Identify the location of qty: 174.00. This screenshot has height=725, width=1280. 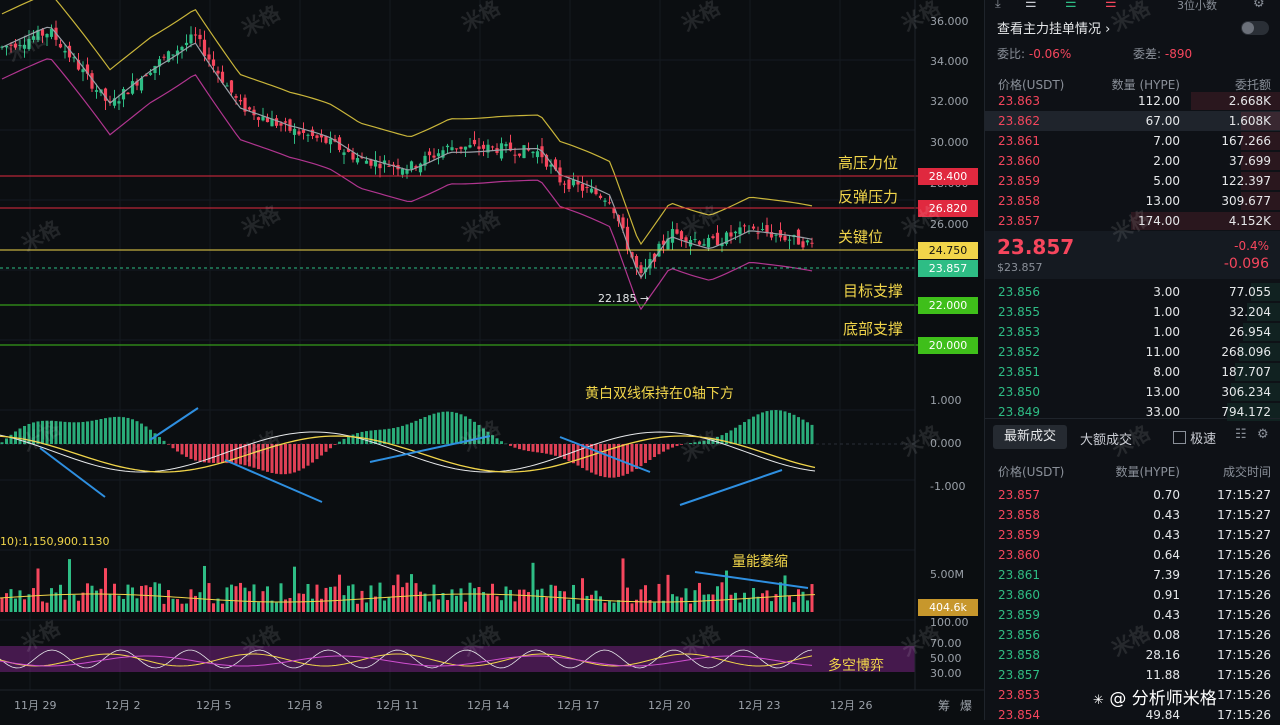
(1142, 221).